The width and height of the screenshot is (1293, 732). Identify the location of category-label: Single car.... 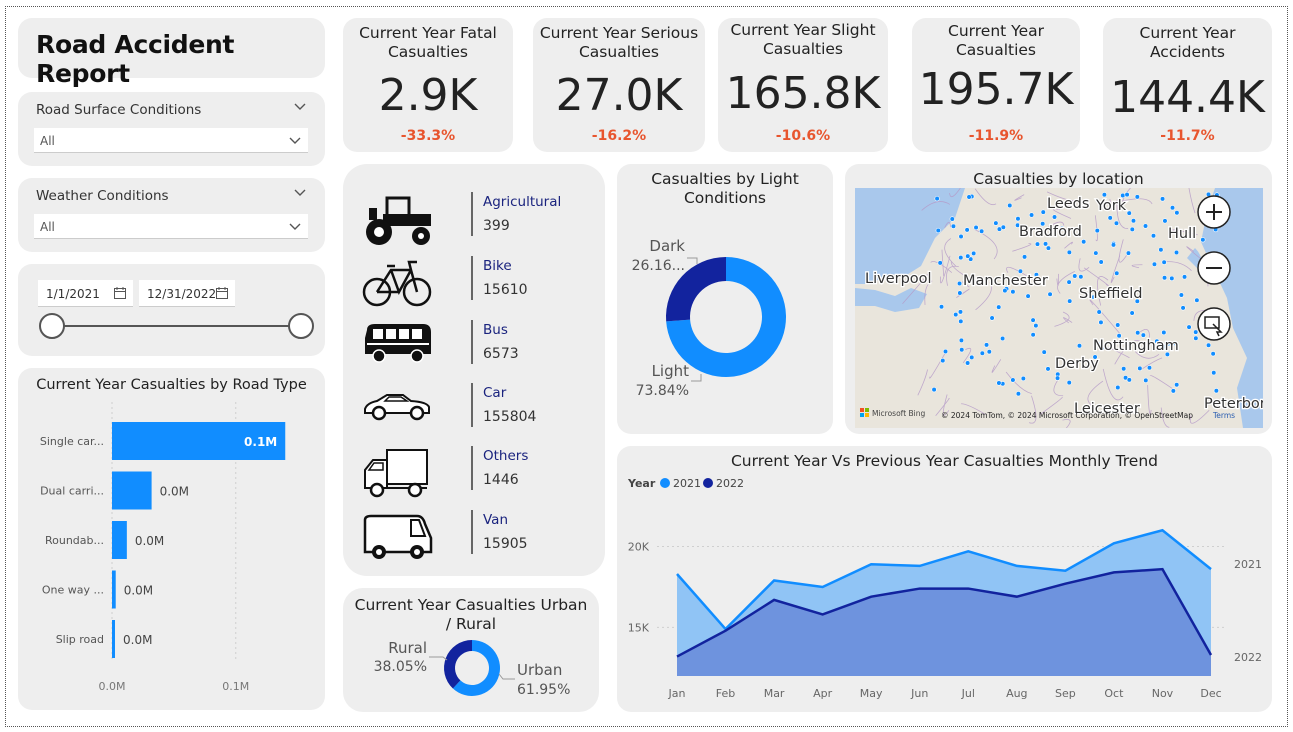
(72, 441).